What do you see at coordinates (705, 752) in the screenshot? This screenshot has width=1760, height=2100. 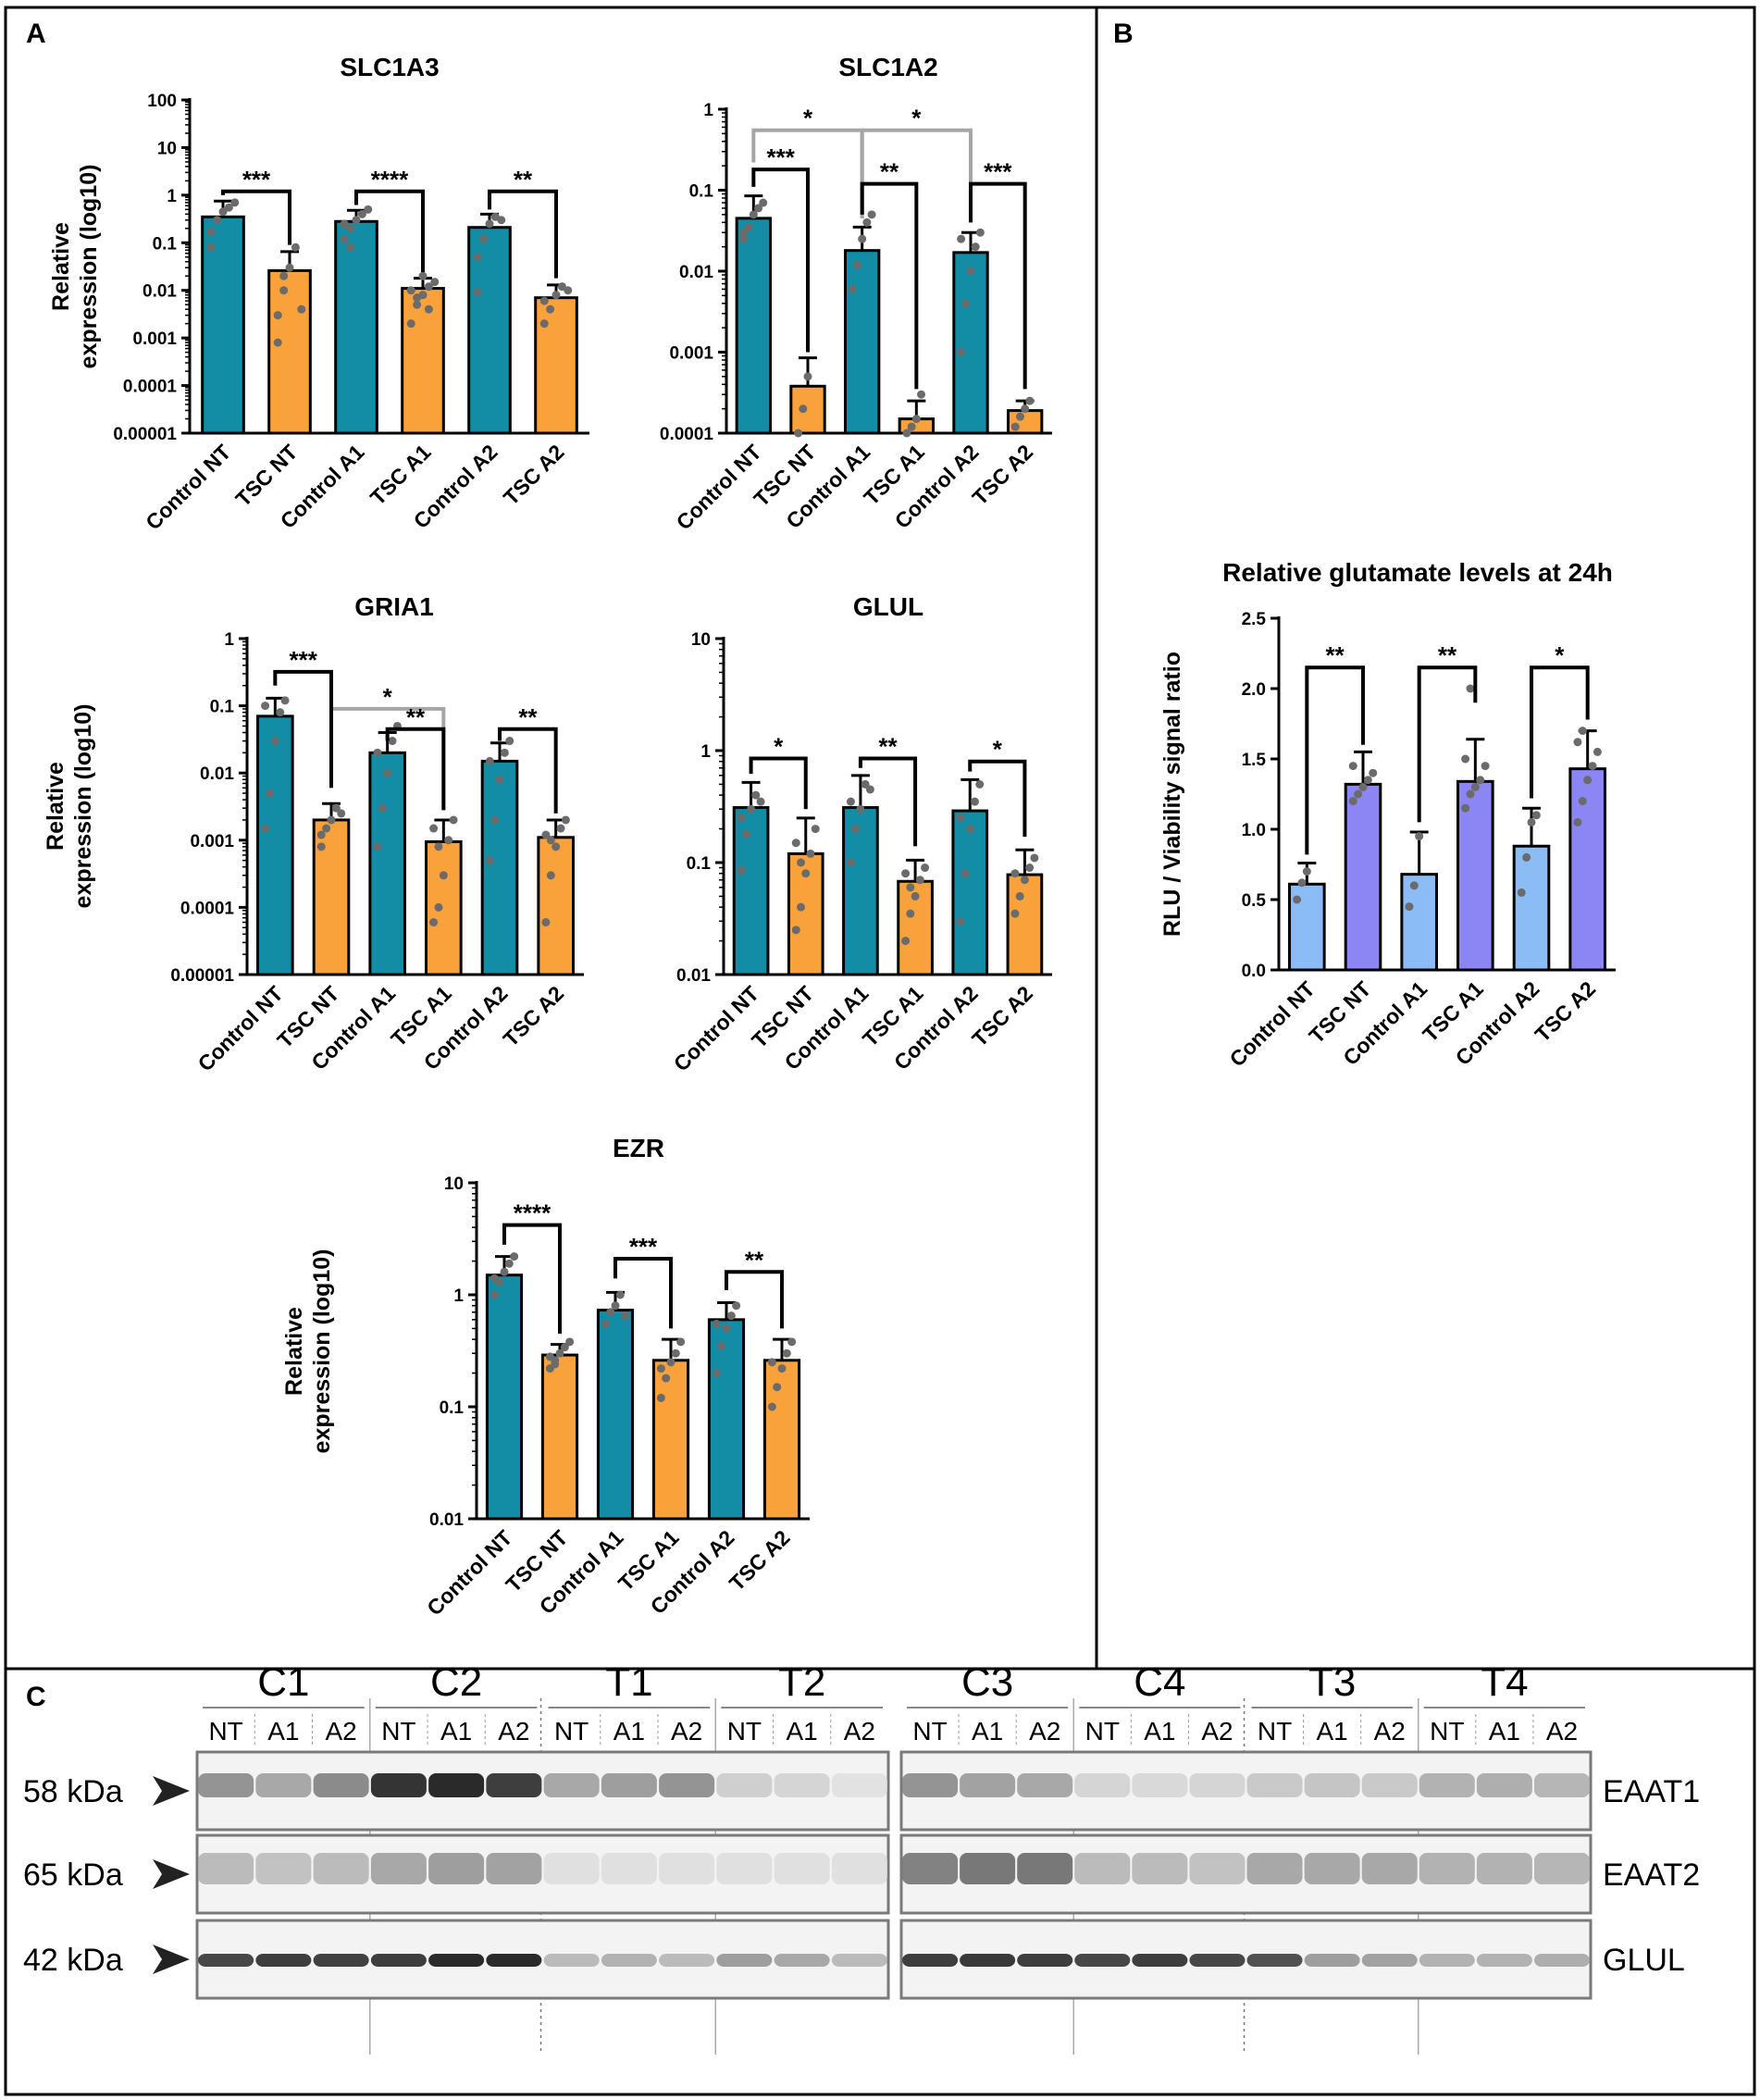 I see `y-tick-label: 1` at bounding box center [705, 752].